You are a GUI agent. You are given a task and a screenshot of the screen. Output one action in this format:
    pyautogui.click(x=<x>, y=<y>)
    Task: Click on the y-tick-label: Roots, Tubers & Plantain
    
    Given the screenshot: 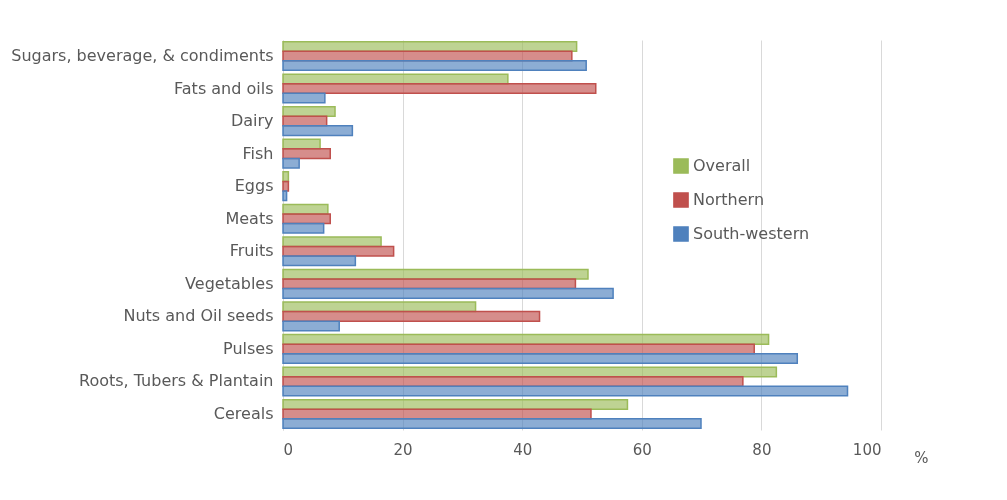 What is the action you would take?
    pyautogui.click(x=176, y=381)
    